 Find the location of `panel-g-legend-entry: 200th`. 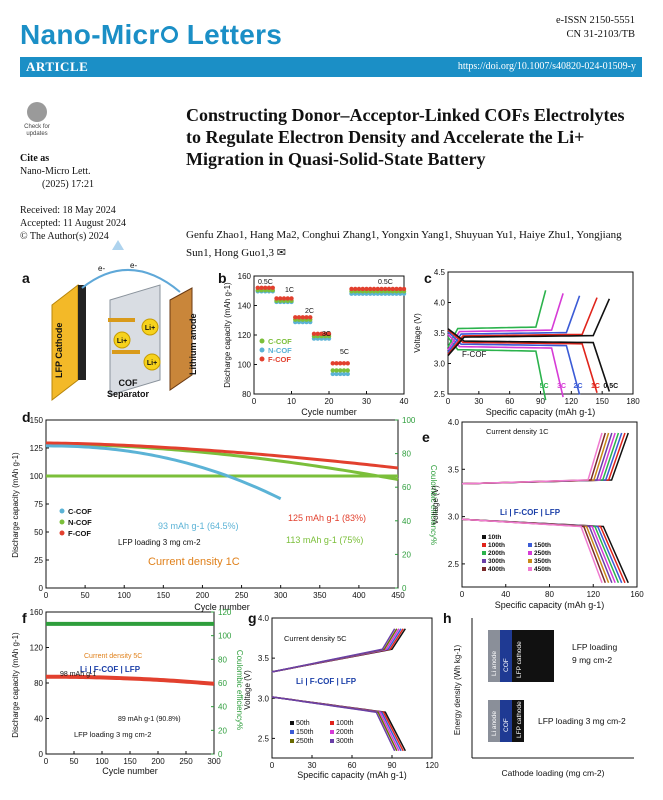

panel-g-legend-entry: 200th is located at coordinates (345, 732).